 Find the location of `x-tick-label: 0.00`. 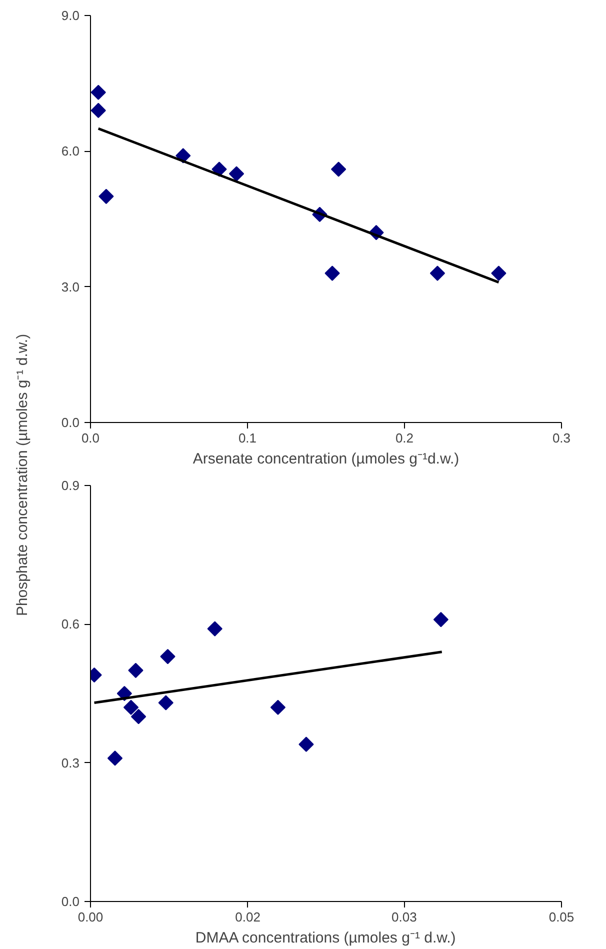

x-tick-label: 0.00 is located at coordinates (91, 917).